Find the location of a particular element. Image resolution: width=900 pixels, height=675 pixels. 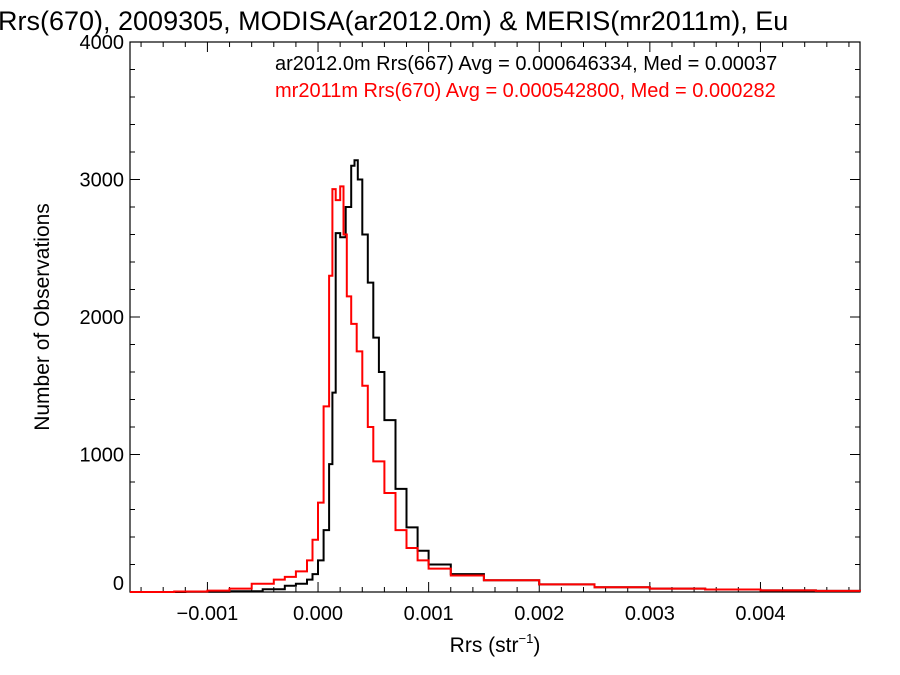

y-tick-label: 3000 is located at coordinates (102, 181).